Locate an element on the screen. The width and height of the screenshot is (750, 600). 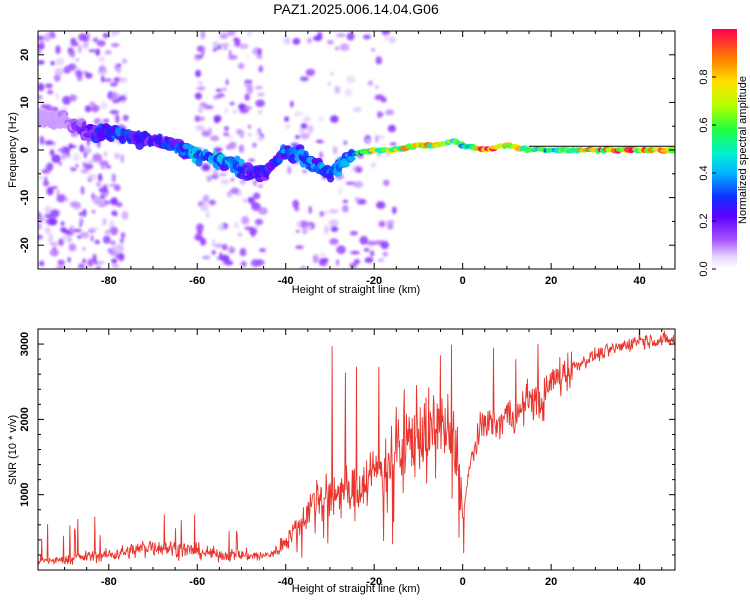
x-tick-label: 0 is located at coordinates (463, 281).